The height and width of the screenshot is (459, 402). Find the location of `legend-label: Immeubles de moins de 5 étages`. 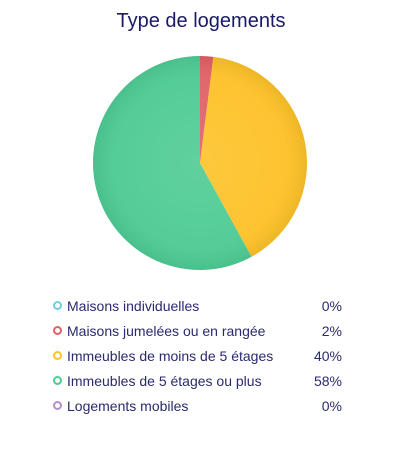

legend-label: Immeubles de moins de 5 étages is located at coordinates (170, 356).